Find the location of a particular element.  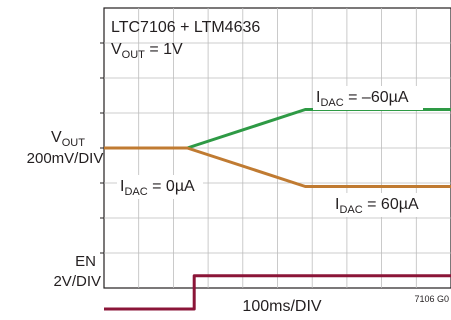

x-axis-label: 100ms/DIV is located at coordinates (281, 306).